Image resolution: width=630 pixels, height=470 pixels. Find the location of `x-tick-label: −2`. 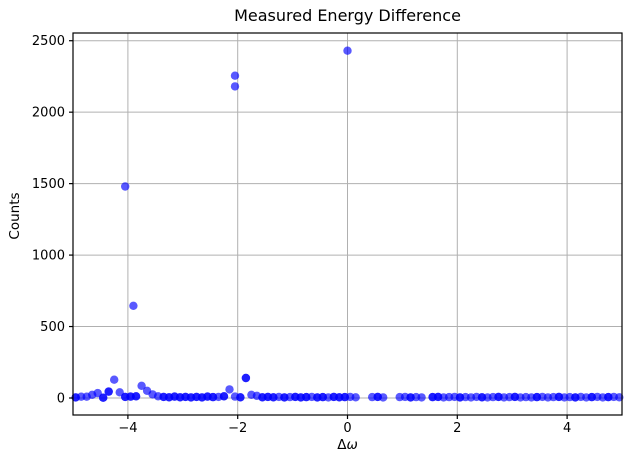

x-tick-label: −2 is located at coordinates (237, 428).